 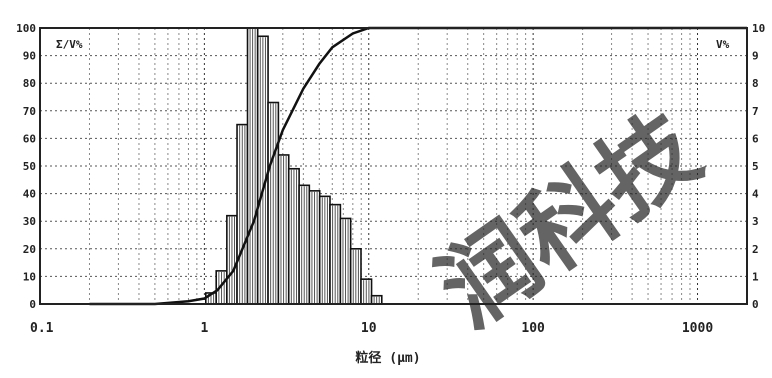 What do you see at coordinates (755, 83) in the screenshot?
I see `right-tick-label: 8` at bounding box center [755, 83].